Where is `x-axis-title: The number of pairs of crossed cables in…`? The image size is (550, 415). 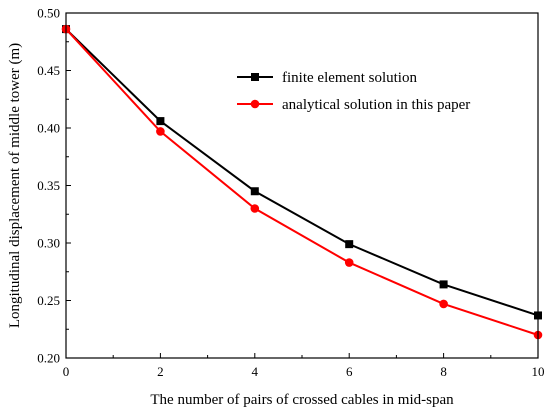 x-axis-title: The number of pairs of crossed cables in… is located at coordinates (302, 400).